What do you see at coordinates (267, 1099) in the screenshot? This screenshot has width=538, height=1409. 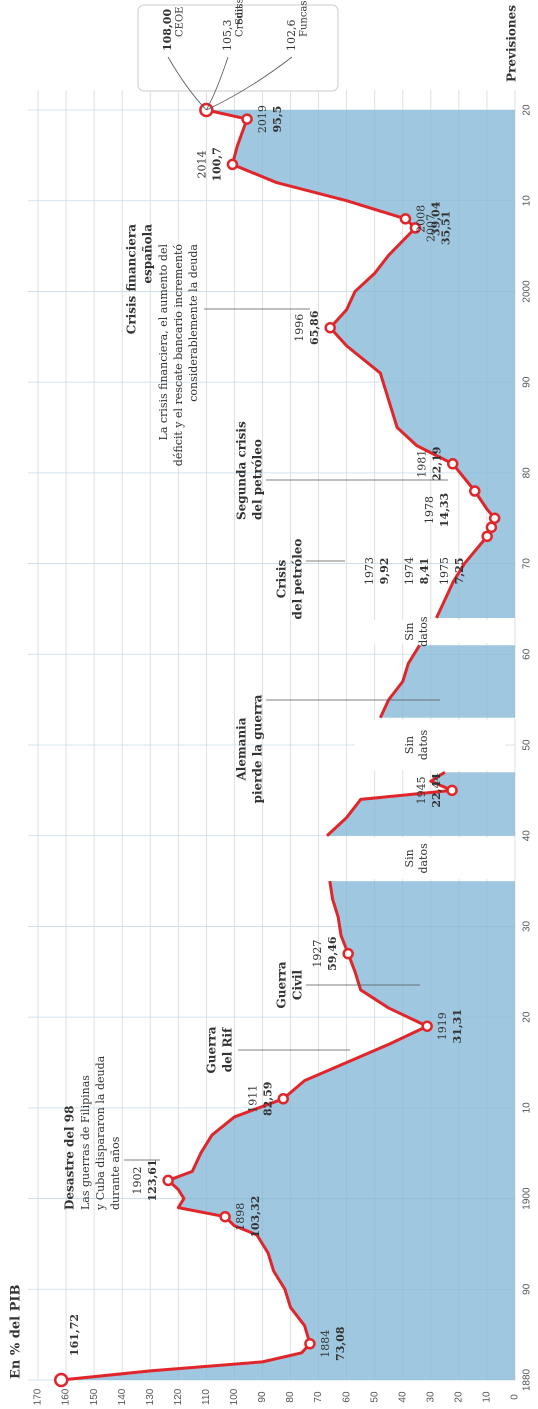 I see `value-label: 82,59` at bounding box center [267, 1099].